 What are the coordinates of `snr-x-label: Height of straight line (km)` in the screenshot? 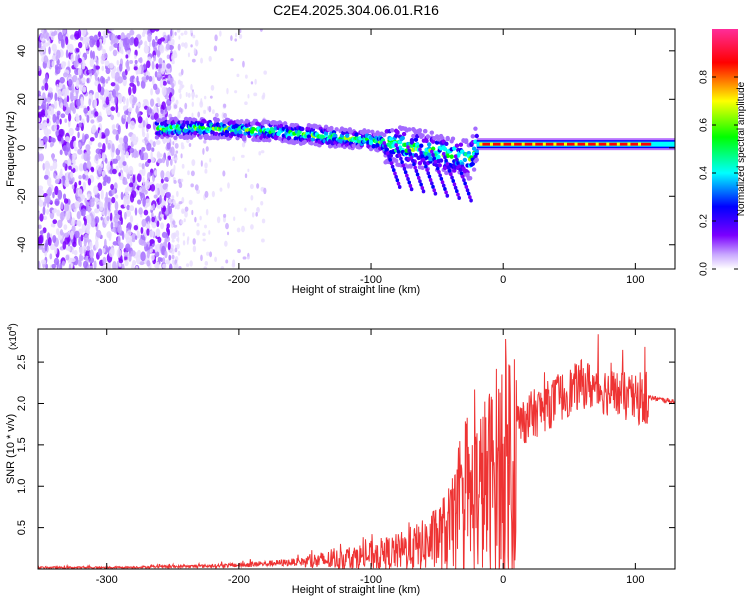 It's located at (356, 590).